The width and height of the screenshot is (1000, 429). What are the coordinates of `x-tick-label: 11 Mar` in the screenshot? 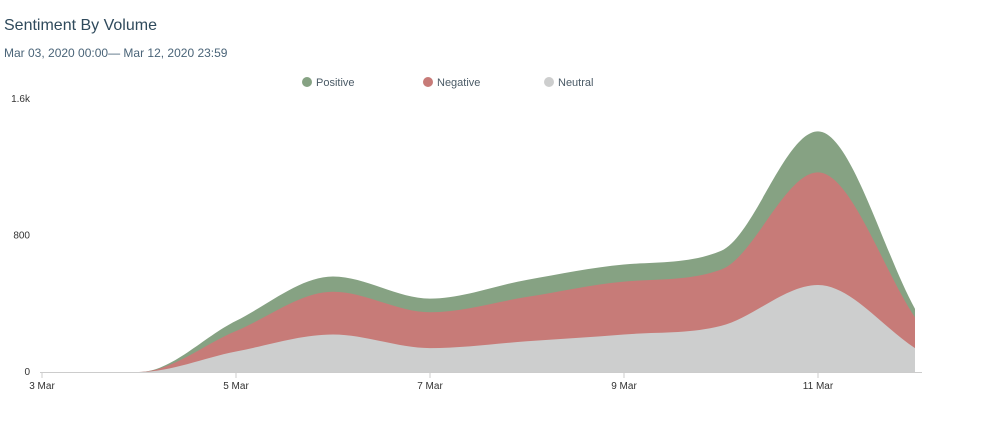 It's located at (818, 386).